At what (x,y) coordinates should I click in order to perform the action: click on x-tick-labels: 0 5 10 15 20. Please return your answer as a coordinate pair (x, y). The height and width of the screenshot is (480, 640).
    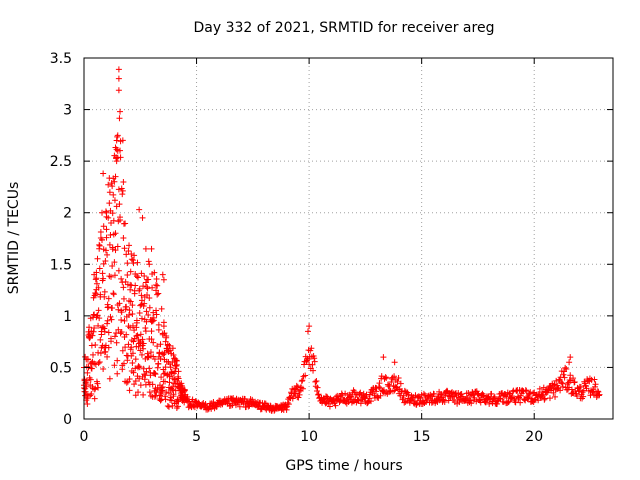
    Looking at the image, I should click on (312, 437).